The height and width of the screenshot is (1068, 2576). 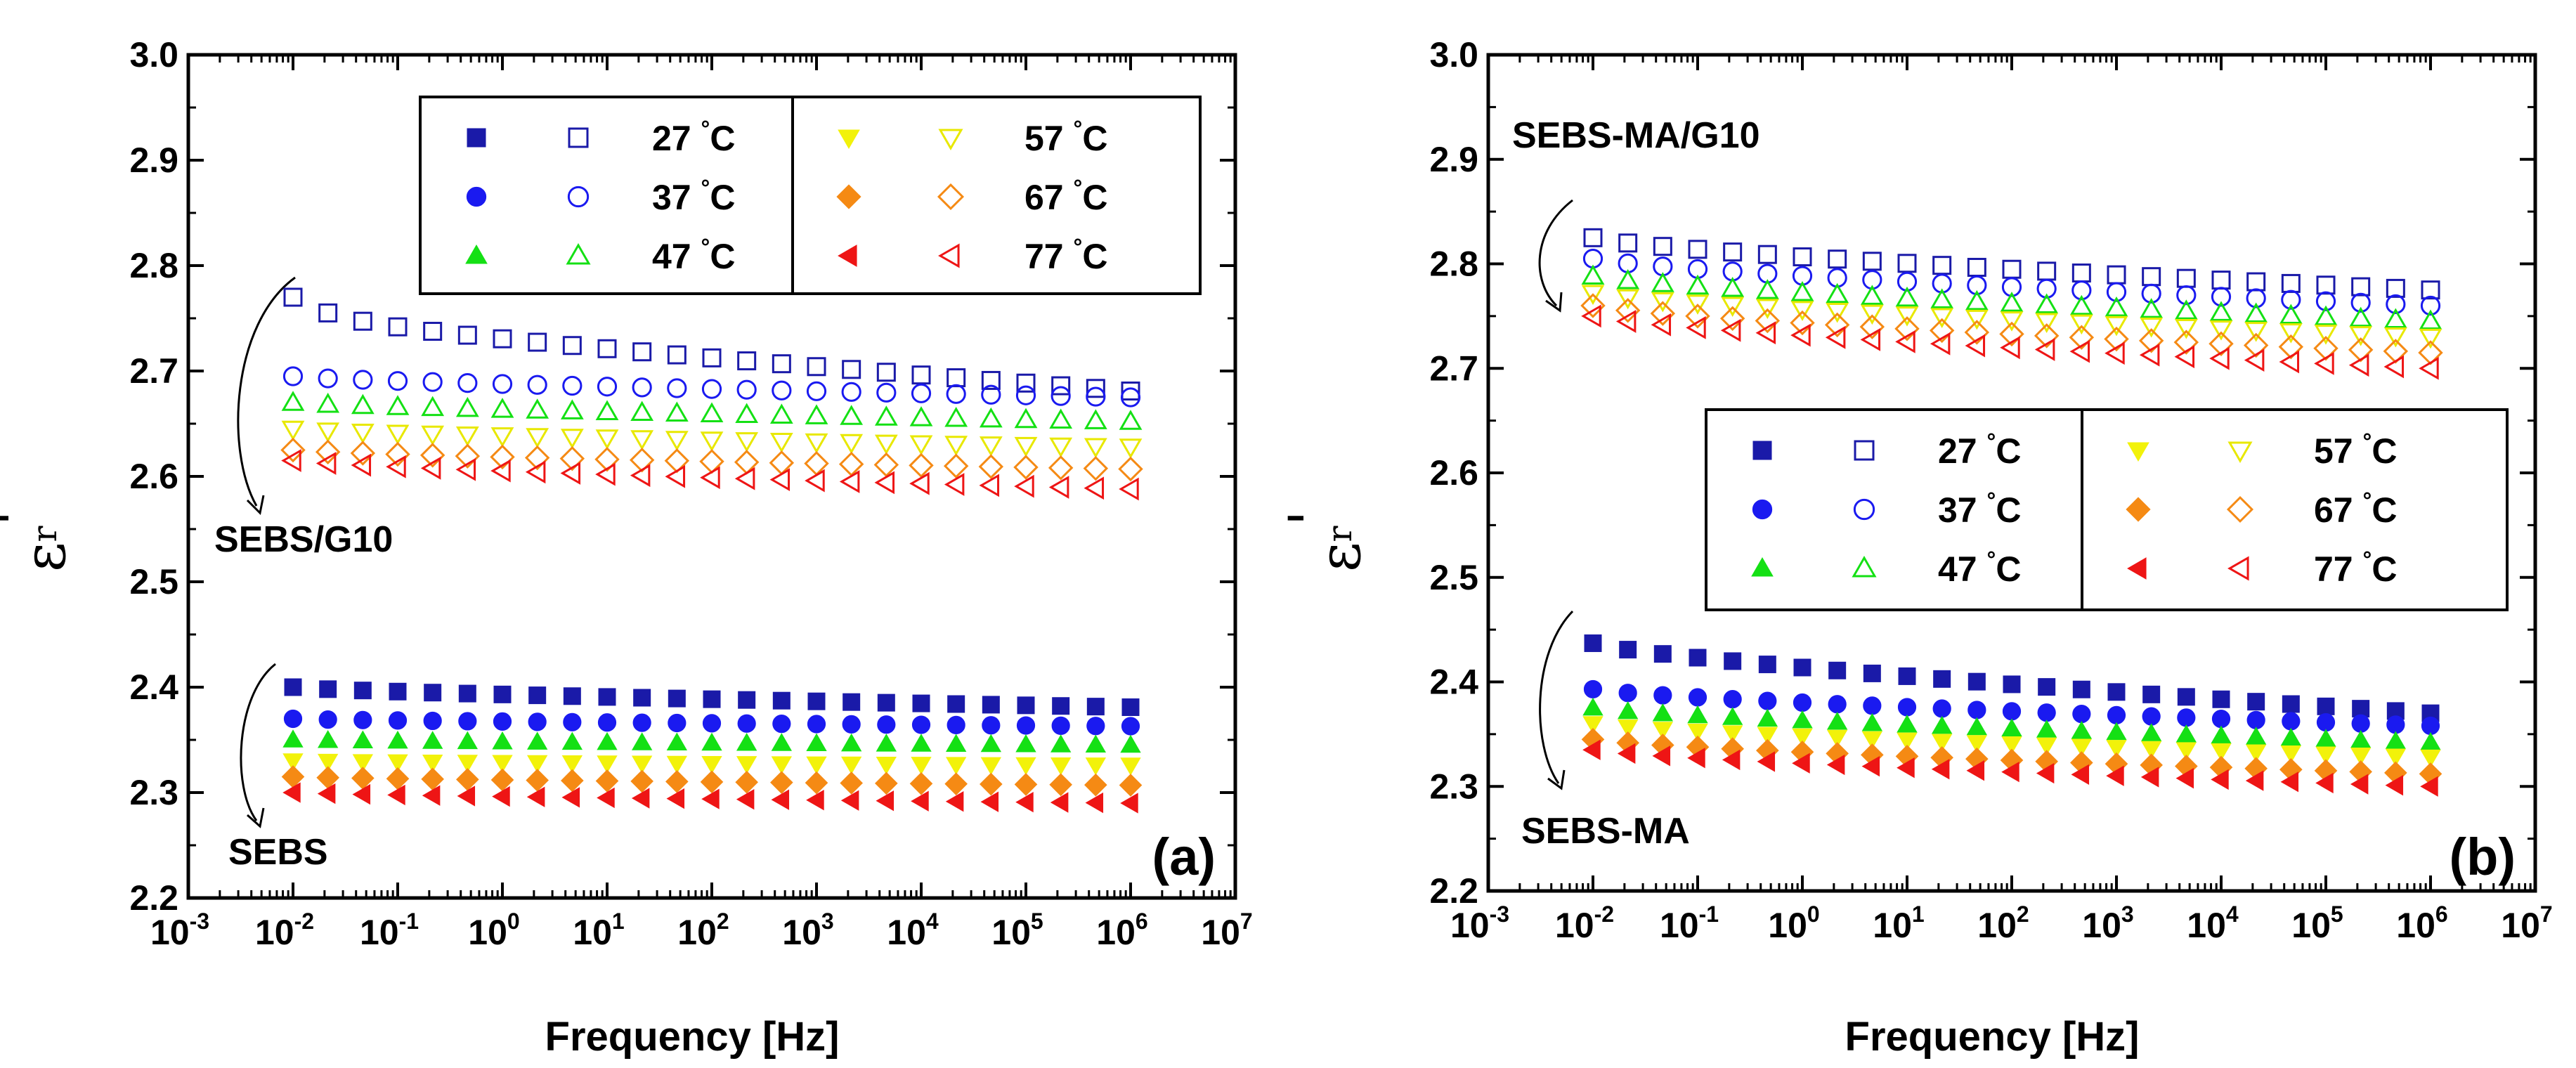 What do you see at coordinates (1584, 923) in the screenshot?
I see `panel-b-x-tick-label: 10⁻²` at bounding box center [1584, 923].